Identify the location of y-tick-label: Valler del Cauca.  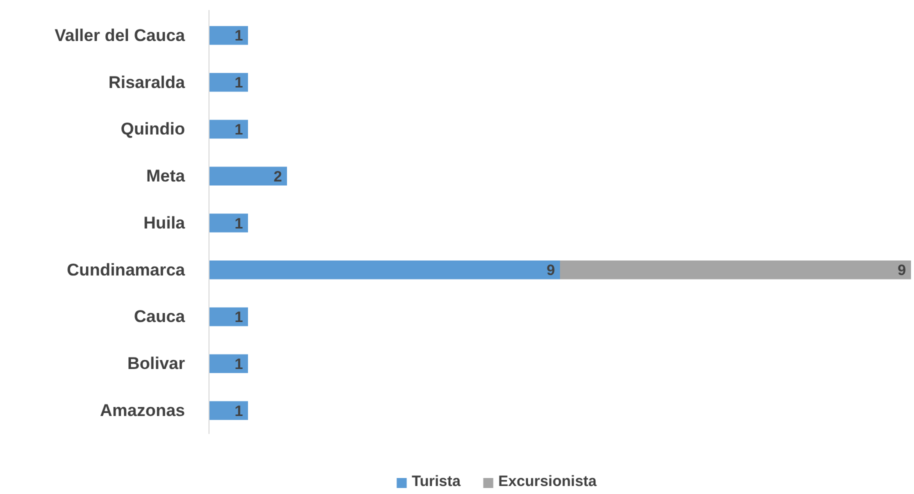
(120, 35).